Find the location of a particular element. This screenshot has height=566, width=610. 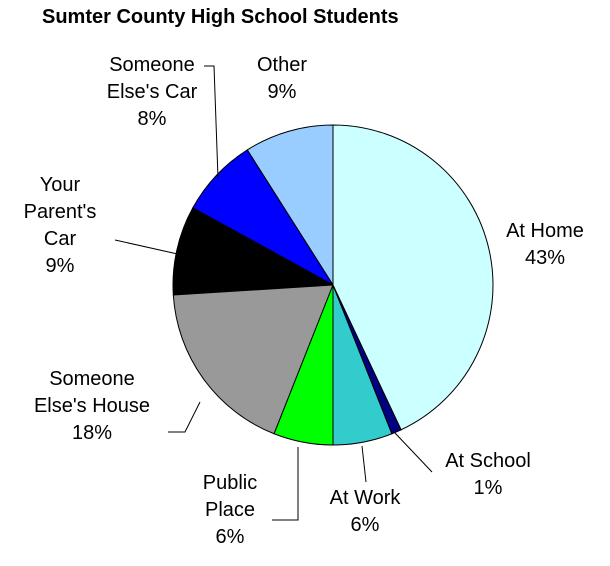

category-label: At School is located at coordinates (488, 461).